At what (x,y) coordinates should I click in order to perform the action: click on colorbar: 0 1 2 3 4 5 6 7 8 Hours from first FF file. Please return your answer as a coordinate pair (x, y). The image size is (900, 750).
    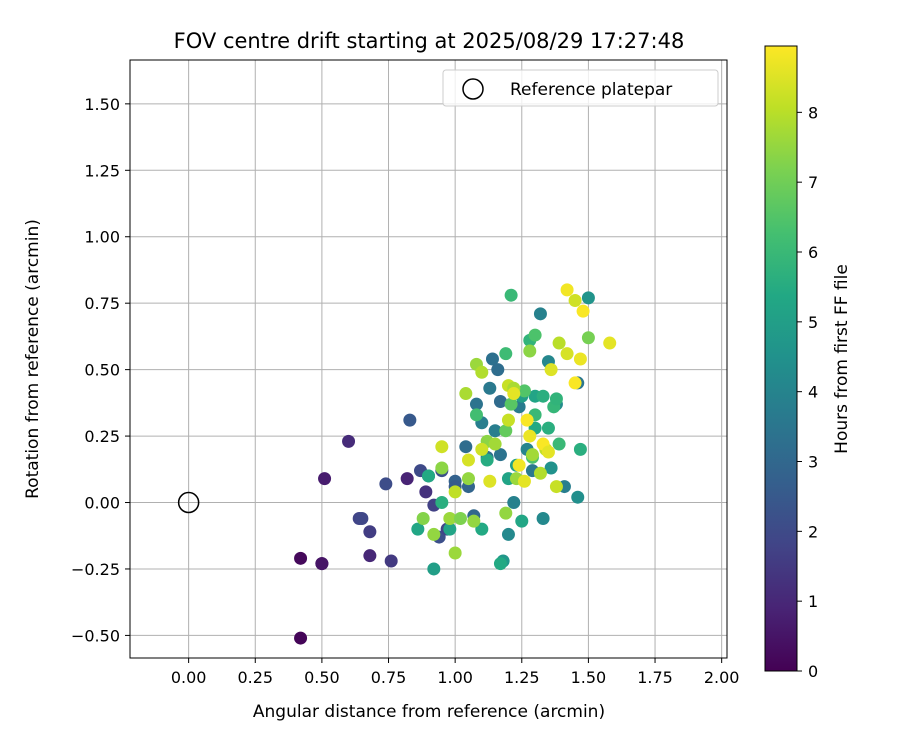
    Looking at the image, I should click on (808, 363).